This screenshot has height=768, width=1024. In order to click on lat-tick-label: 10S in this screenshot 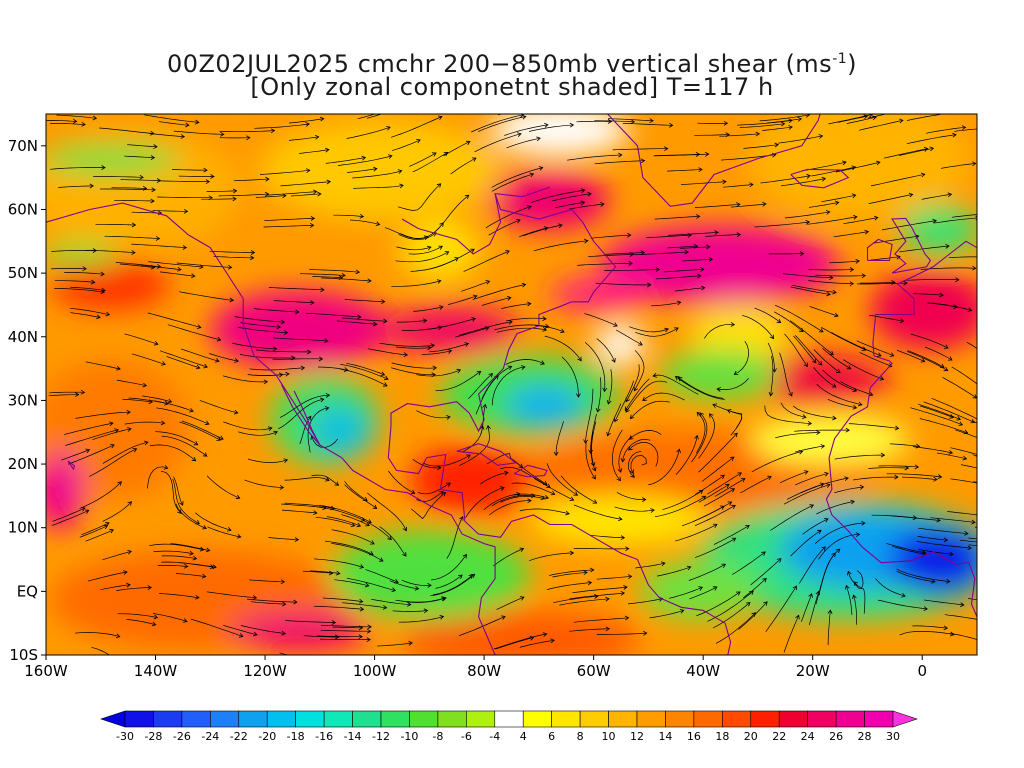, I will do `click(23, 655)`.